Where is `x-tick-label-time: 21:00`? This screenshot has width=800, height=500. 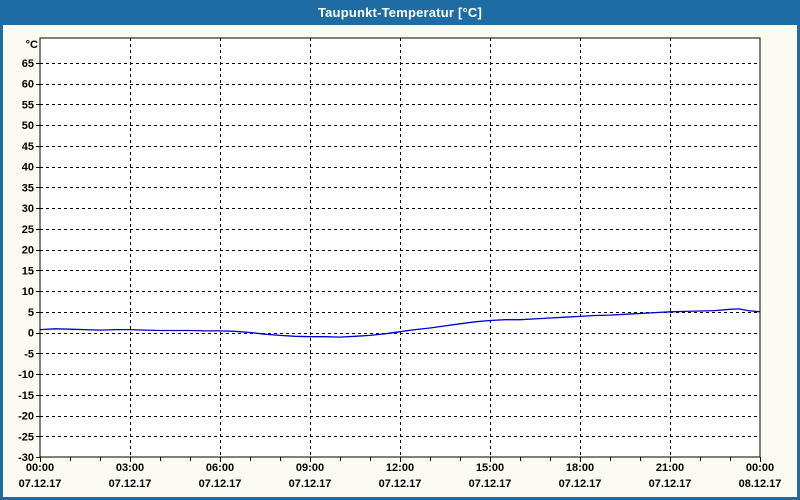
x-tick-label-time: 21:00 is located at coordinates (670, 468).